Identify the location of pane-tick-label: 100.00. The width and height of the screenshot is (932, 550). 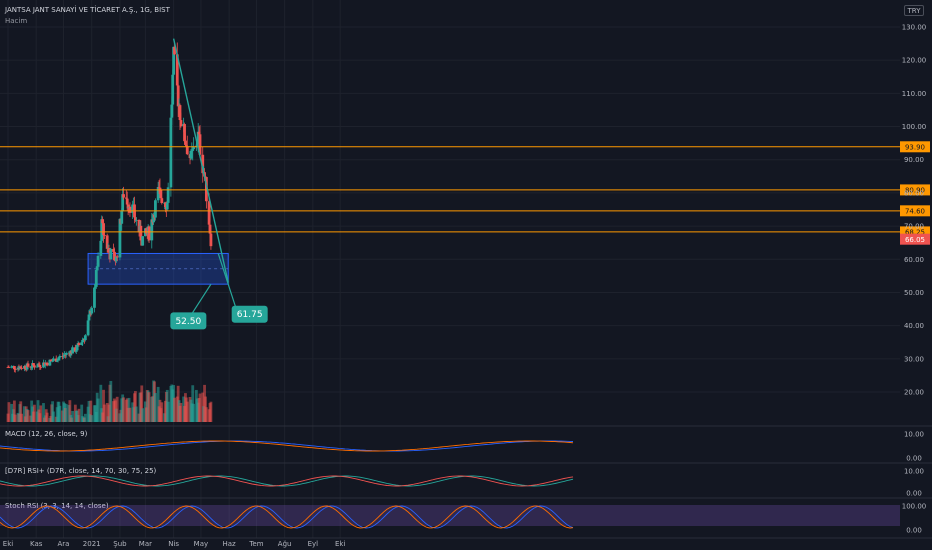
(914, 507).